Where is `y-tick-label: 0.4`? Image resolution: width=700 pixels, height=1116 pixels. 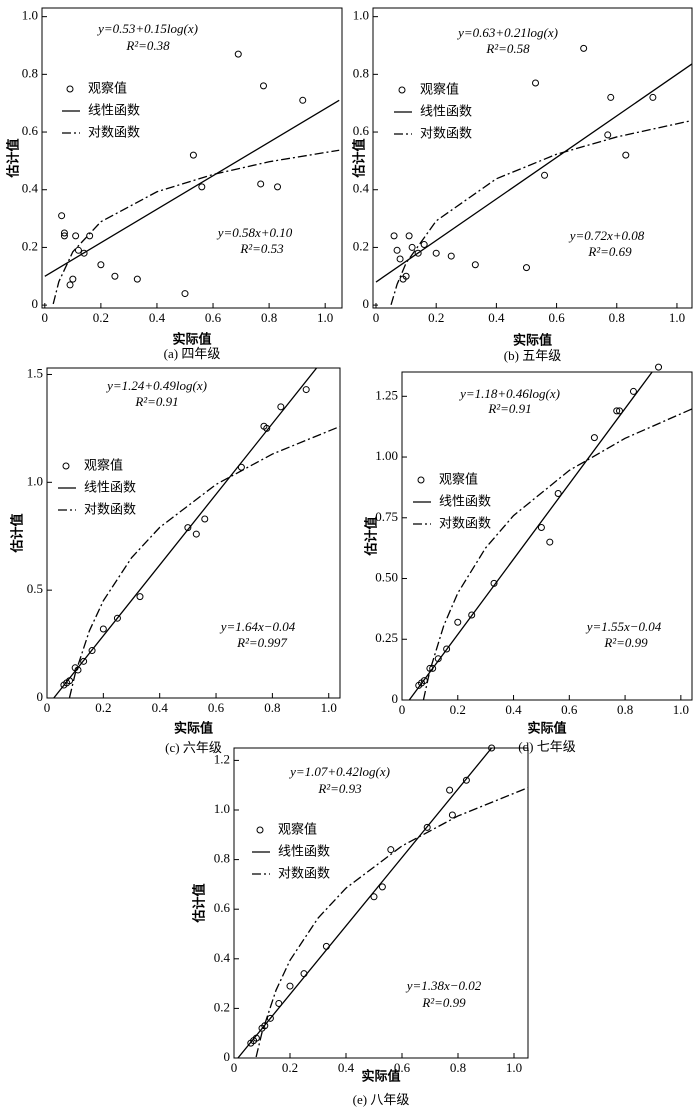 y-tick-label: 0.4 is located at coordinates (30, 188).